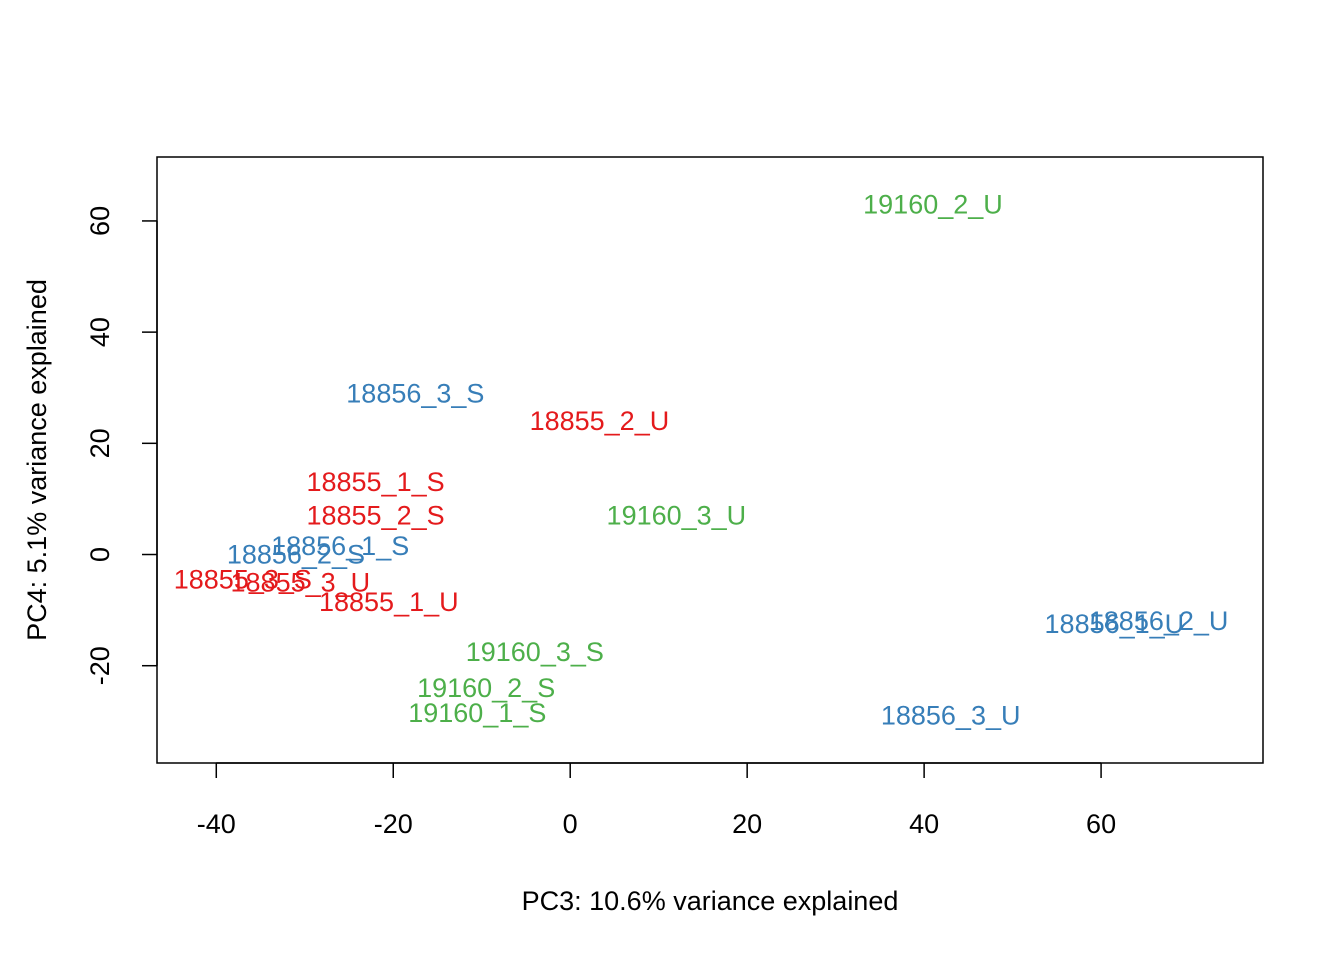 The image size is (1344, 960). What do you see at coordinates (1115, 624) in the screenshot?
I see `point-label-18856-1-u: 18856_1_U` at bounding box center [1115, 624].